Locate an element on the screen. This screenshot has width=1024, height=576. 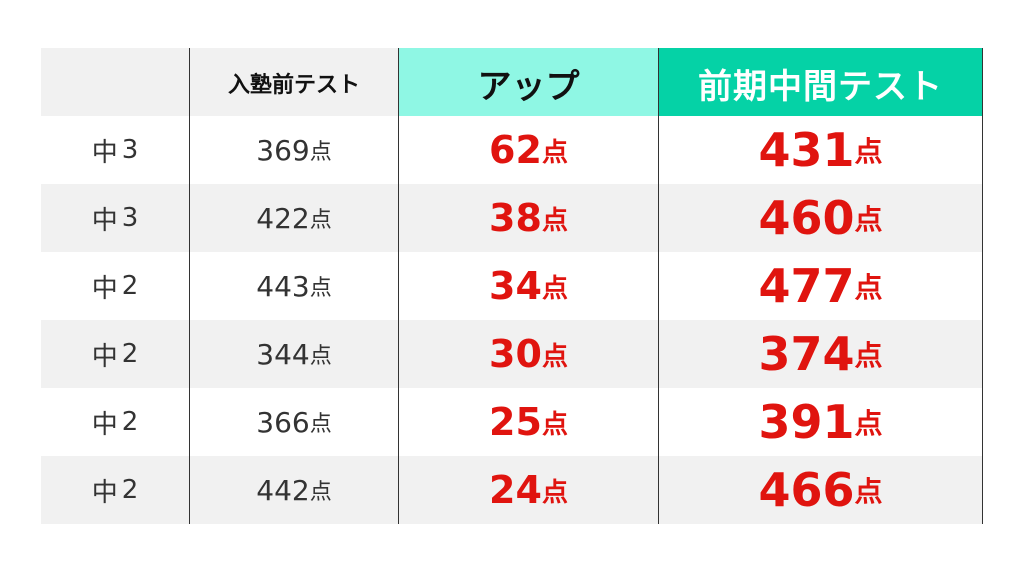
midterm-score-cell: 477 点 is located at coordinates (820, 286).